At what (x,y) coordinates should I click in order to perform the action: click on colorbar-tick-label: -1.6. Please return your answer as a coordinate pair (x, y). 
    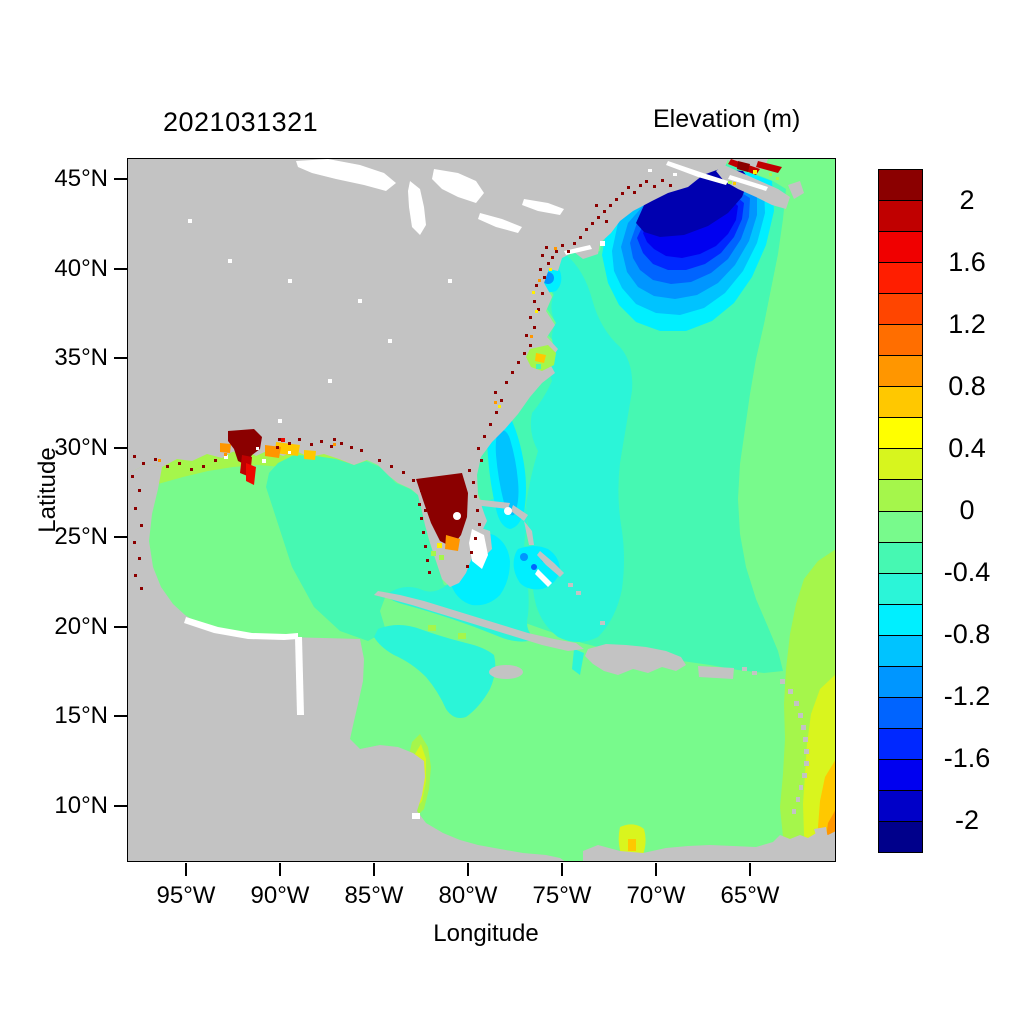
    Looking at the image, I should click on (967, 758).